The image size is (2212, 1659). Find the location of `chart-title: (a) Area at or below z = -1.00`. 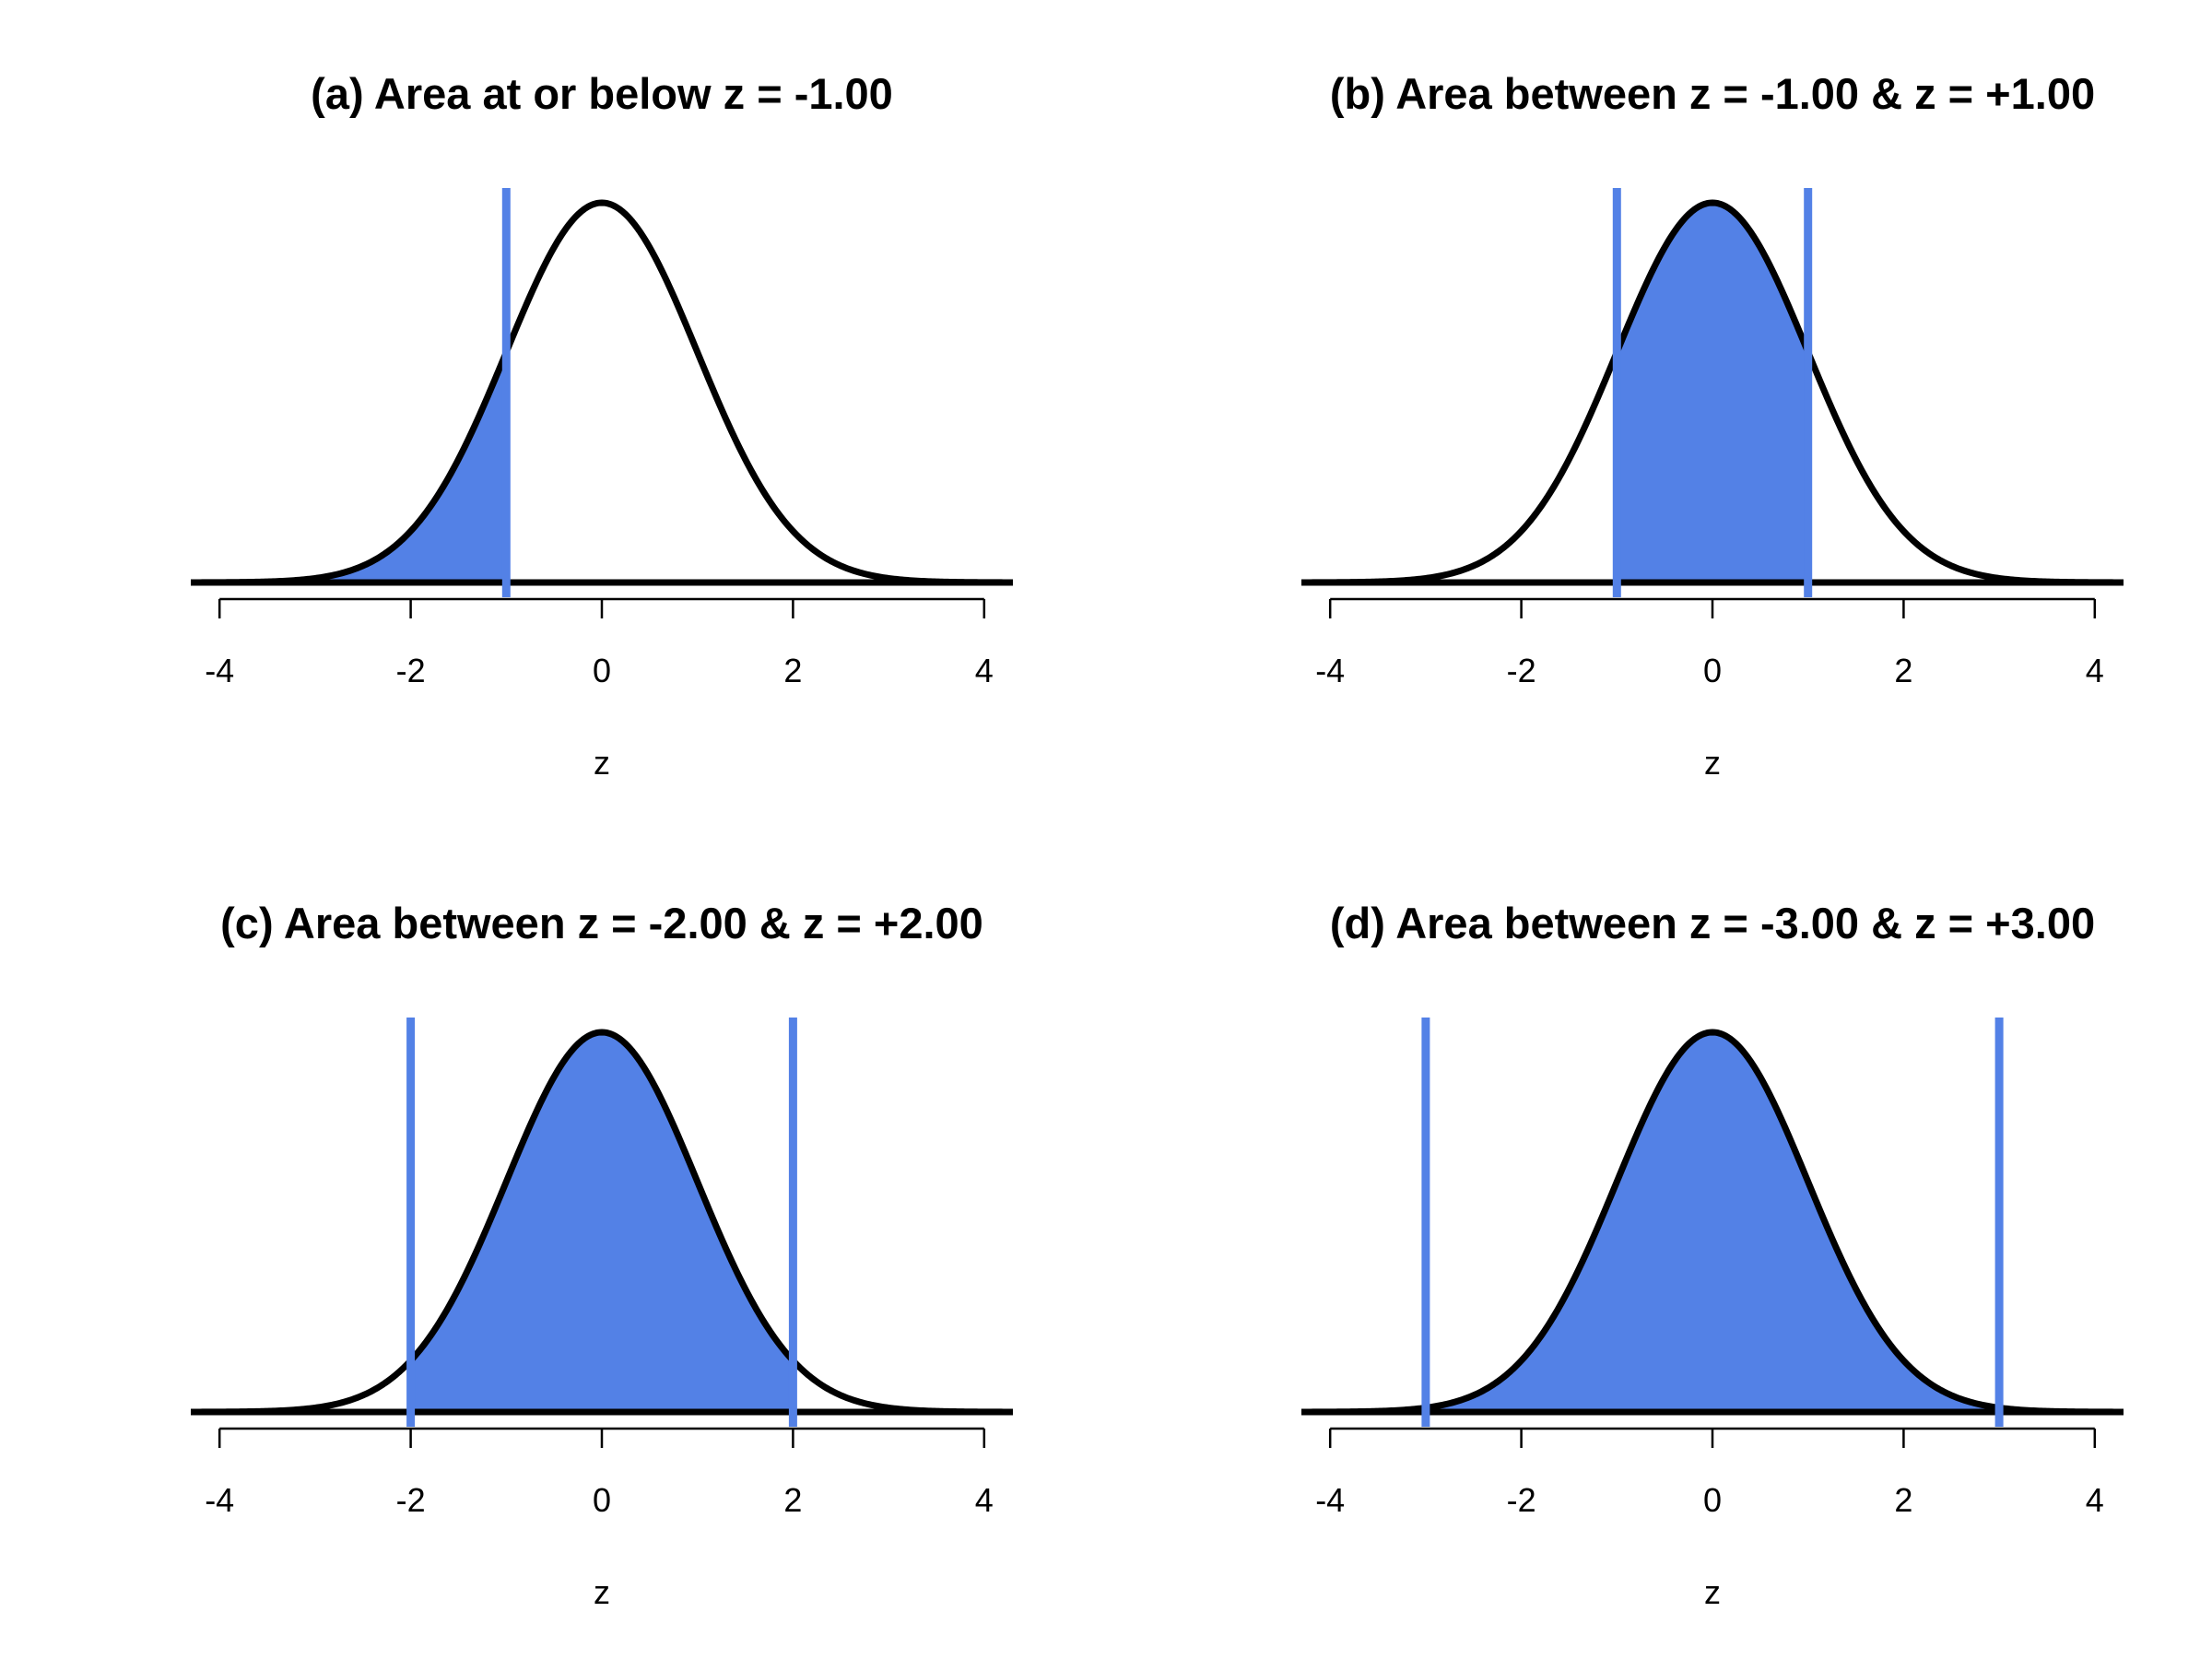

chart-title: (a) Area at or below z = -1.00 is located at coordinates (602, 93).